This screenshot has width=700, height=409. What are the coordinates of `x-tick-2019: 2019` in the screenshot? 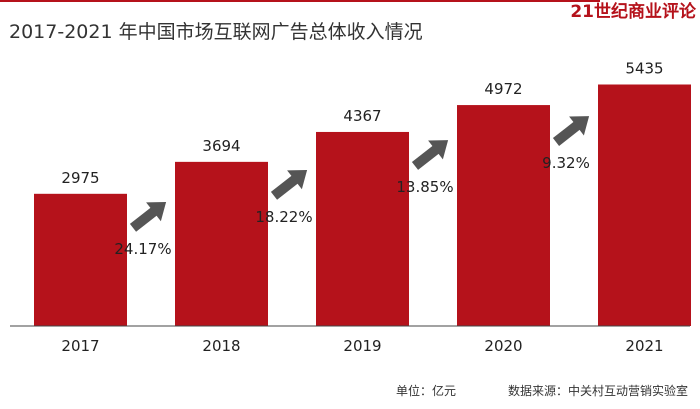 It's located at (362, 346).